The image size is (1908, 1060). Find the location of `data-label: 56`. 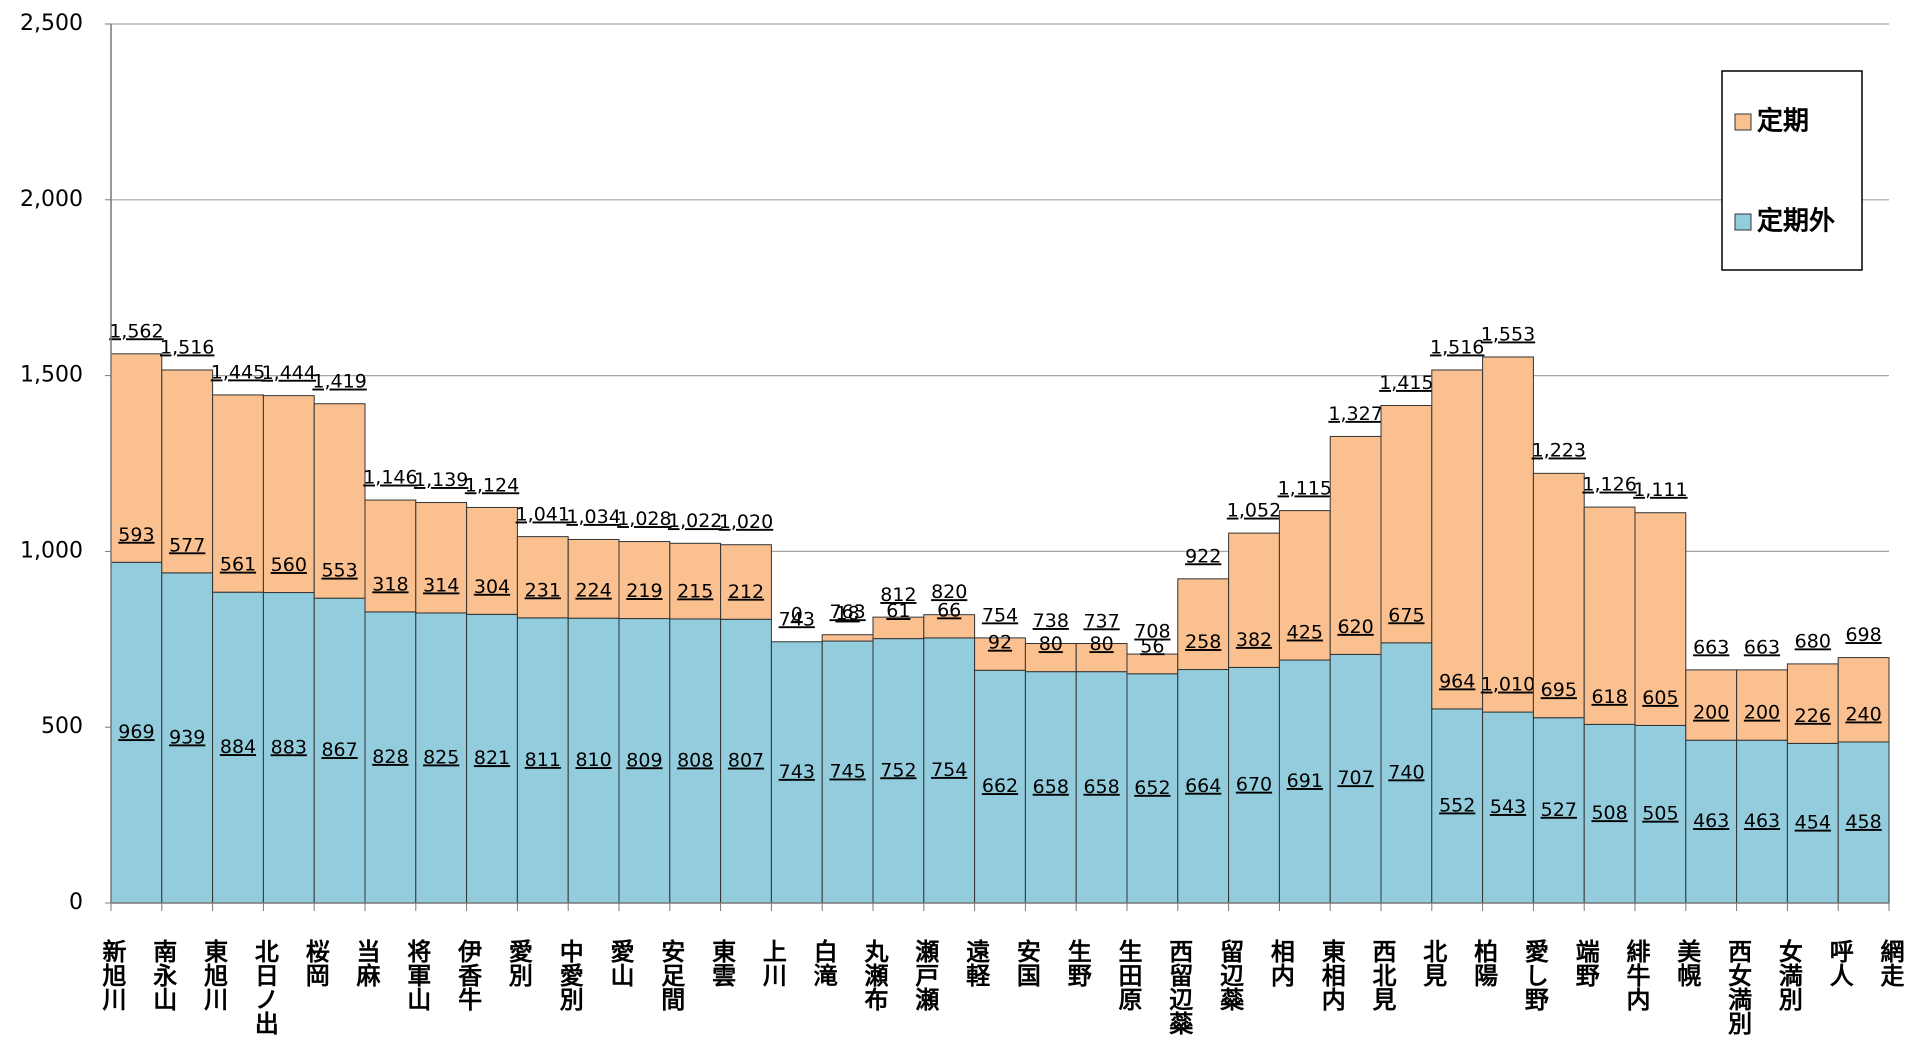

data-label: 56 is located at coordinates (1152, 646).